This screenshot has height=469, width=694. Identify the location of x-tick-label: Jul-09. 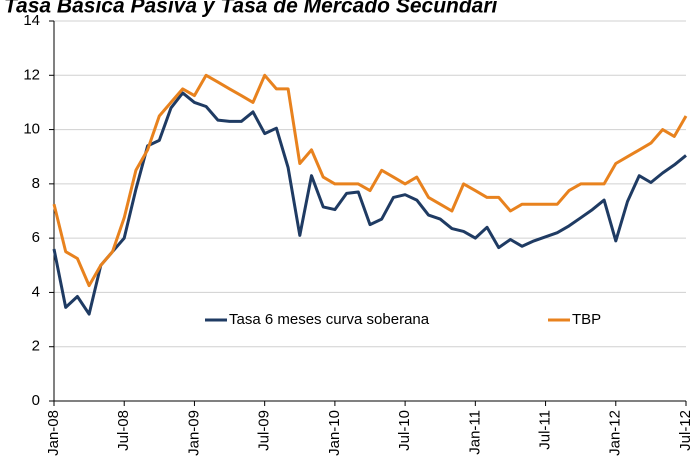
(264, 430).